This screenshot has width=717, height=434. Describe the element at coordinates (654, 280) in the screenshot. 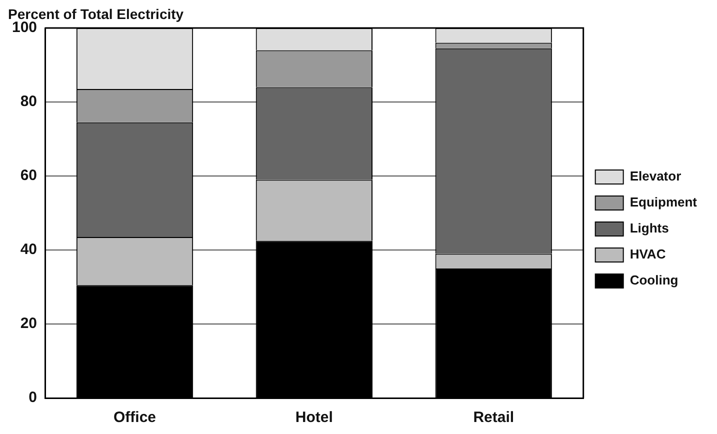

I see `legend-label: Cooling` at that location.